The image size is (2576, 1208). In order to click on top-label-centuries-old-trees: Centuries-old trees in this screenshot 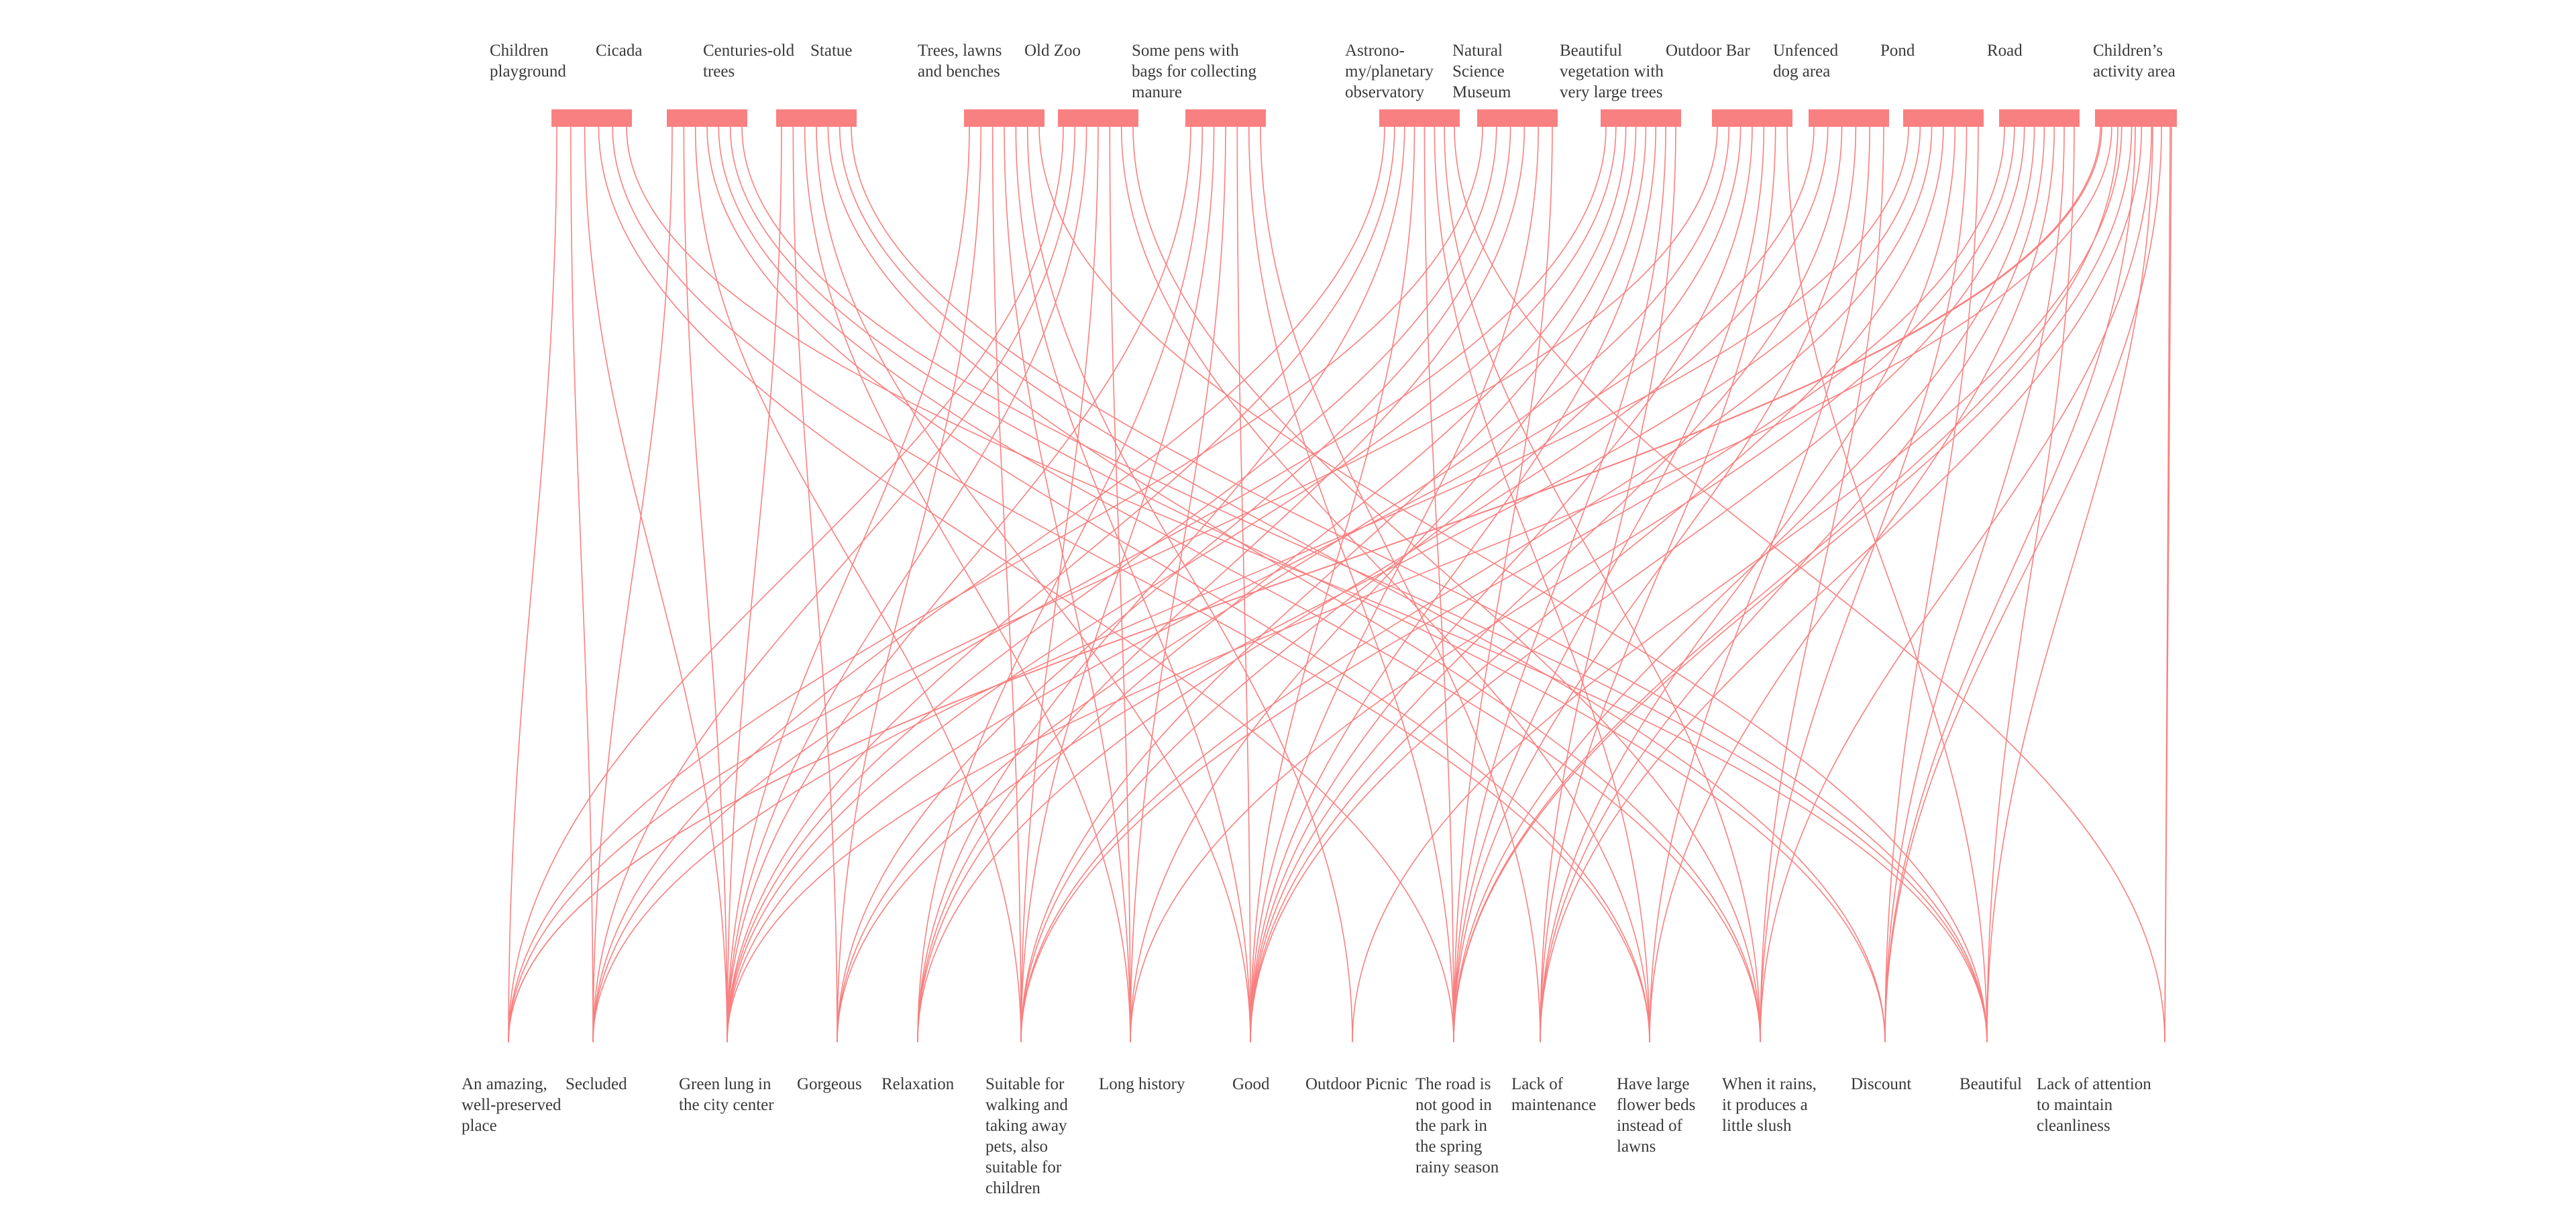, I will do `click(749, 62)`.